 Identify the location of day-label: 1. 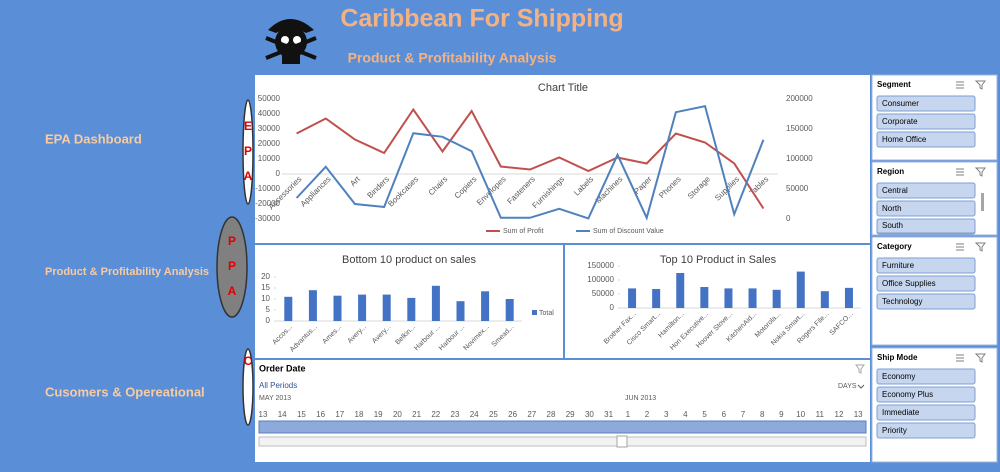
(628, 414).